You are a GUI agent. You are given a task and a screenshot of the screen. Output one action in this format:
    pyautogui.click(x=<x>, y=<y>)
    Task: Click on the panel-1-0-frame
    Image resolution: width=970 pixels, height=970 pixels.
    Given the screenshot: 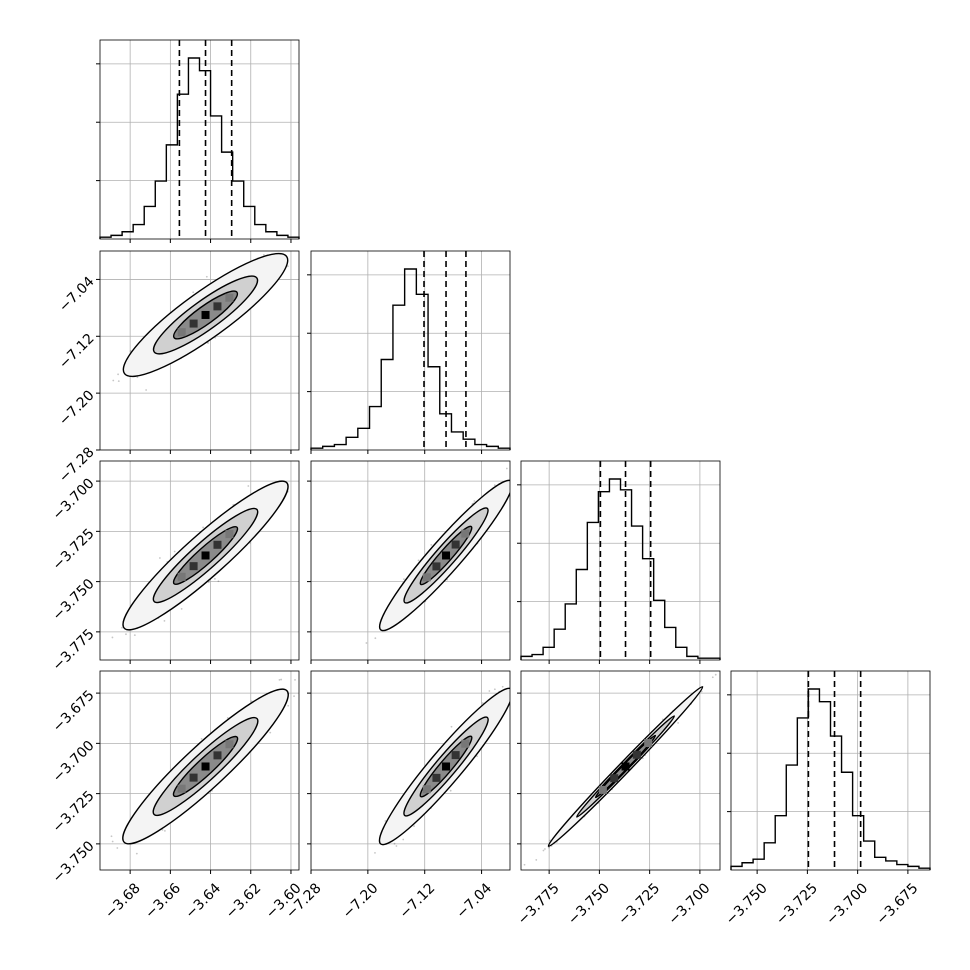 What is the action you would take?
    pyautogui.click(x=199, y=350)
    